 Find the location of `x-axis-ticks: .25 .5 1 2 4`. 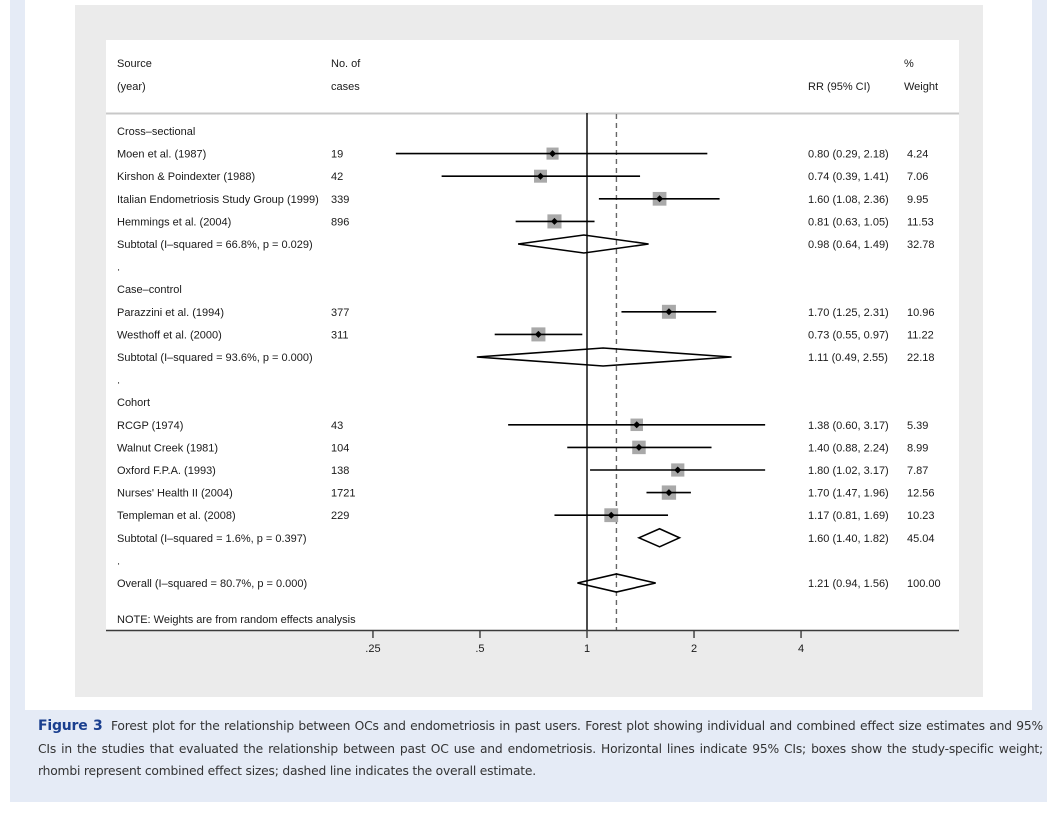

x-axis-ticks: .25 .5 1 2 4 is located at coordinates (584, 642).